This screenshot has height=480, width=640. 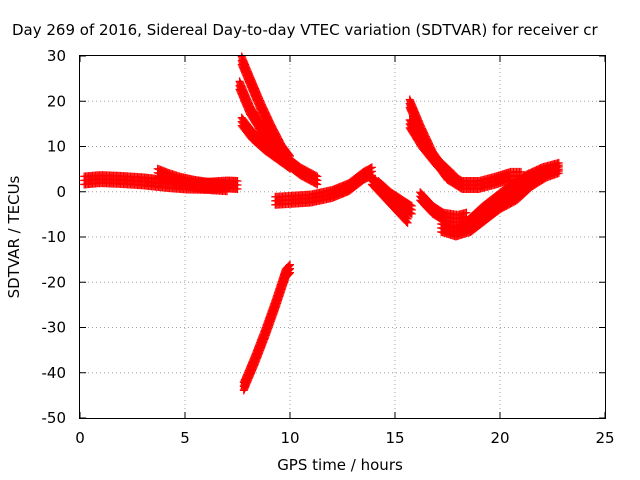 I want to click on y-tick-label: -30, so click(x=54, y=328).